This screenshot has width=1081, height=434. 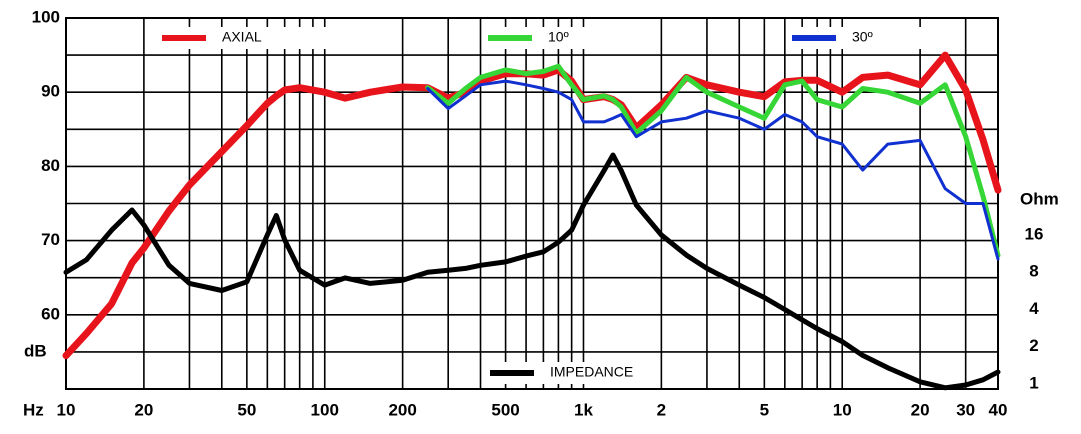 What do you see at coordinates (50, 313) in the screenshot?
I see `y-tick-label: 60` at bounding box center [50, 313].